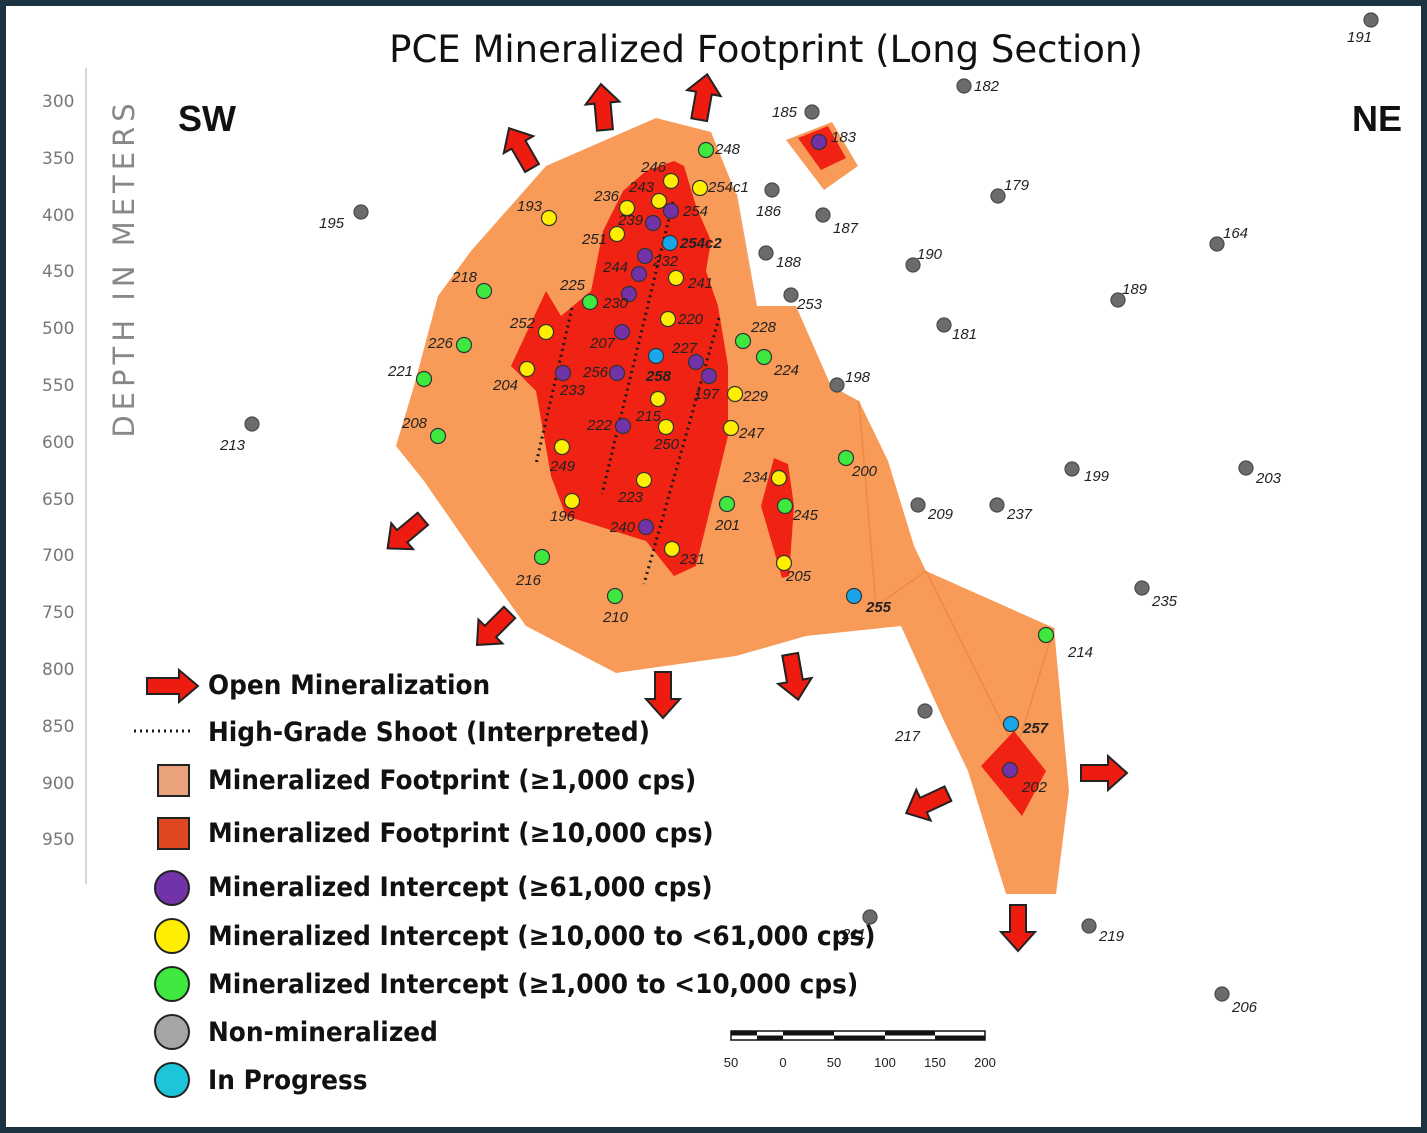 The width and height of the screenshot is (1427, 1133). Describe the element at coordinates (964, 334) in the screenshot. I see `drill-hole-label: 181` at that location.